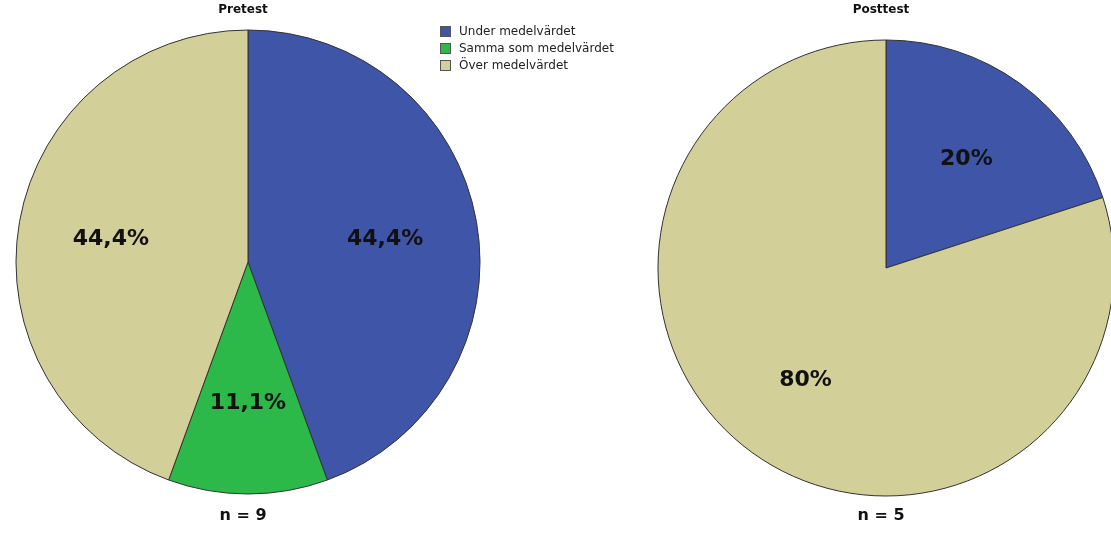  What do you see at coordinates (805, 379) in the screenshot?
I see `data-label: 80%` at bounding box center [805, 379].